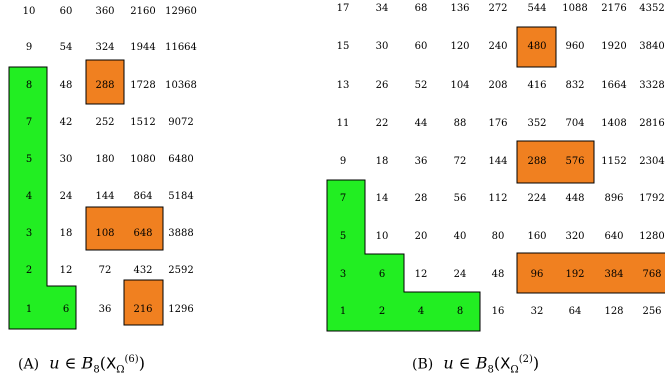 The width and height of the screenshot is (665, 388). Describe the element at coordinates (181, 159) in the screenshot. I see `grid-cell: 6480` at that location.